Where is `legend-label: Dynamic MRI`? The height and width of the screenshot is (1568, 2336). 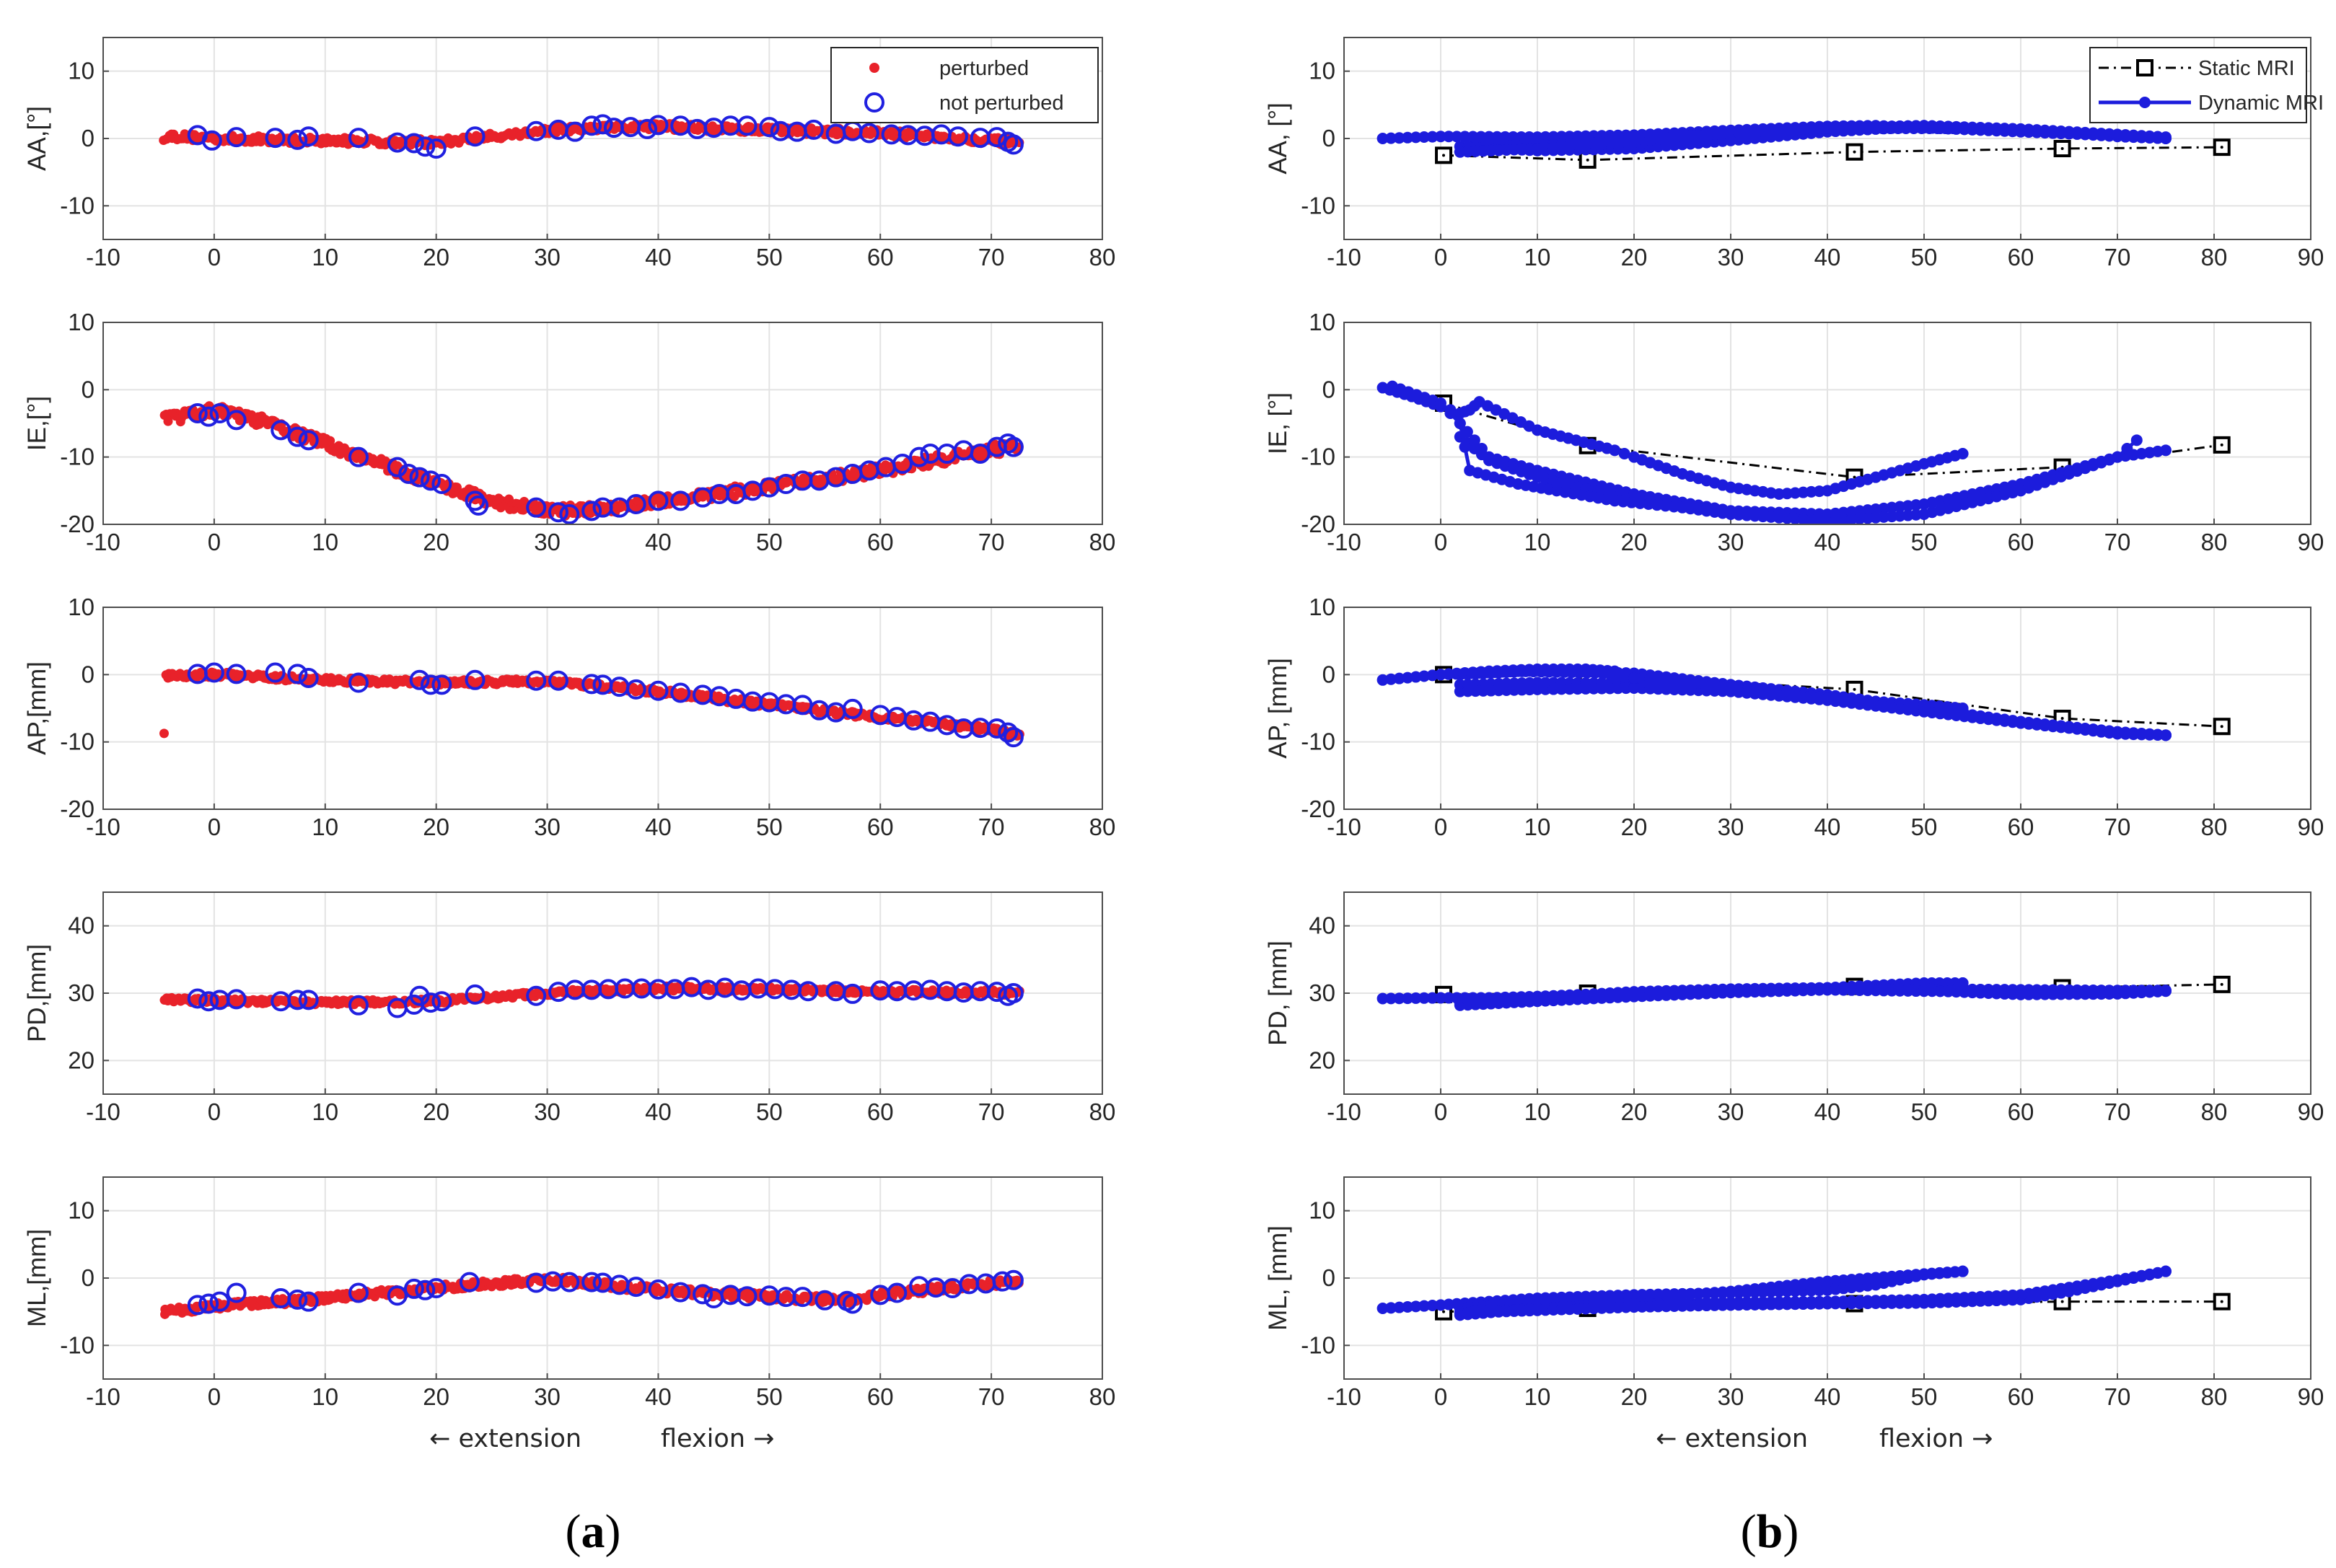
legend-label: Dynamic MRI is located at coordinates (2261, 104).